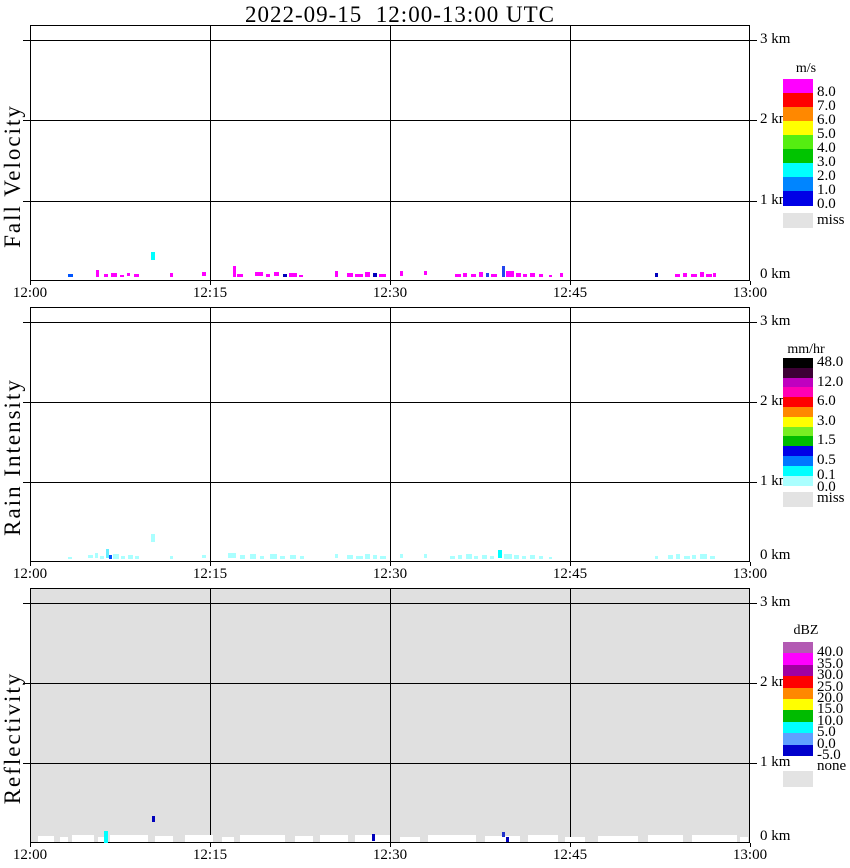 The image size is (850, 868). Describe the element at coordinates (826, 92) in the screenshot. I see `legend-label: 8.0` at that location.